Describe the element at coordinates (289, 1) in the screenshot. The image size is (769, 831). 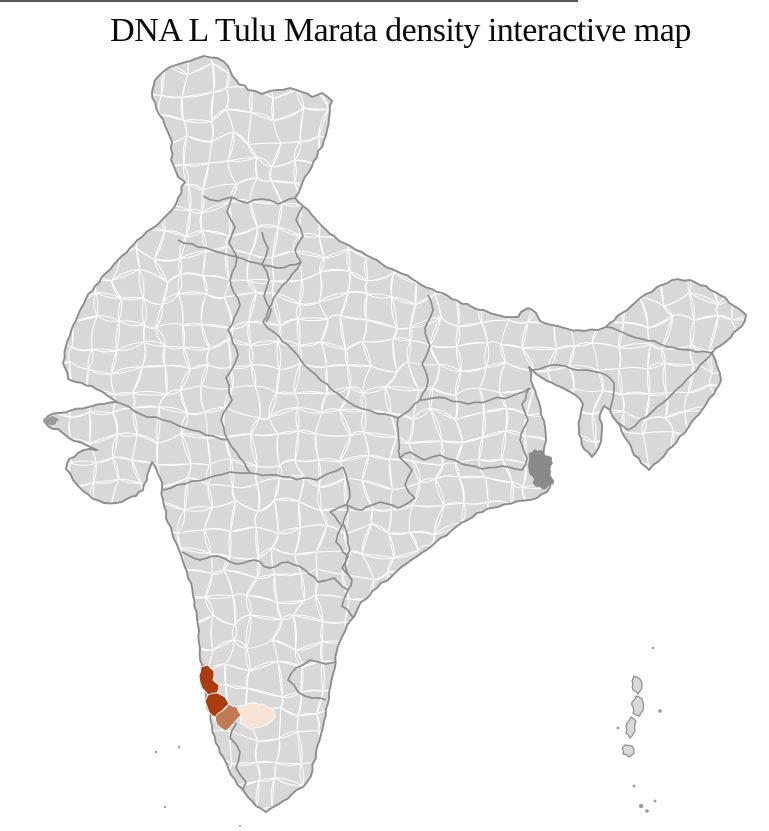
I see `screenshot-edge-artifact` at that location.